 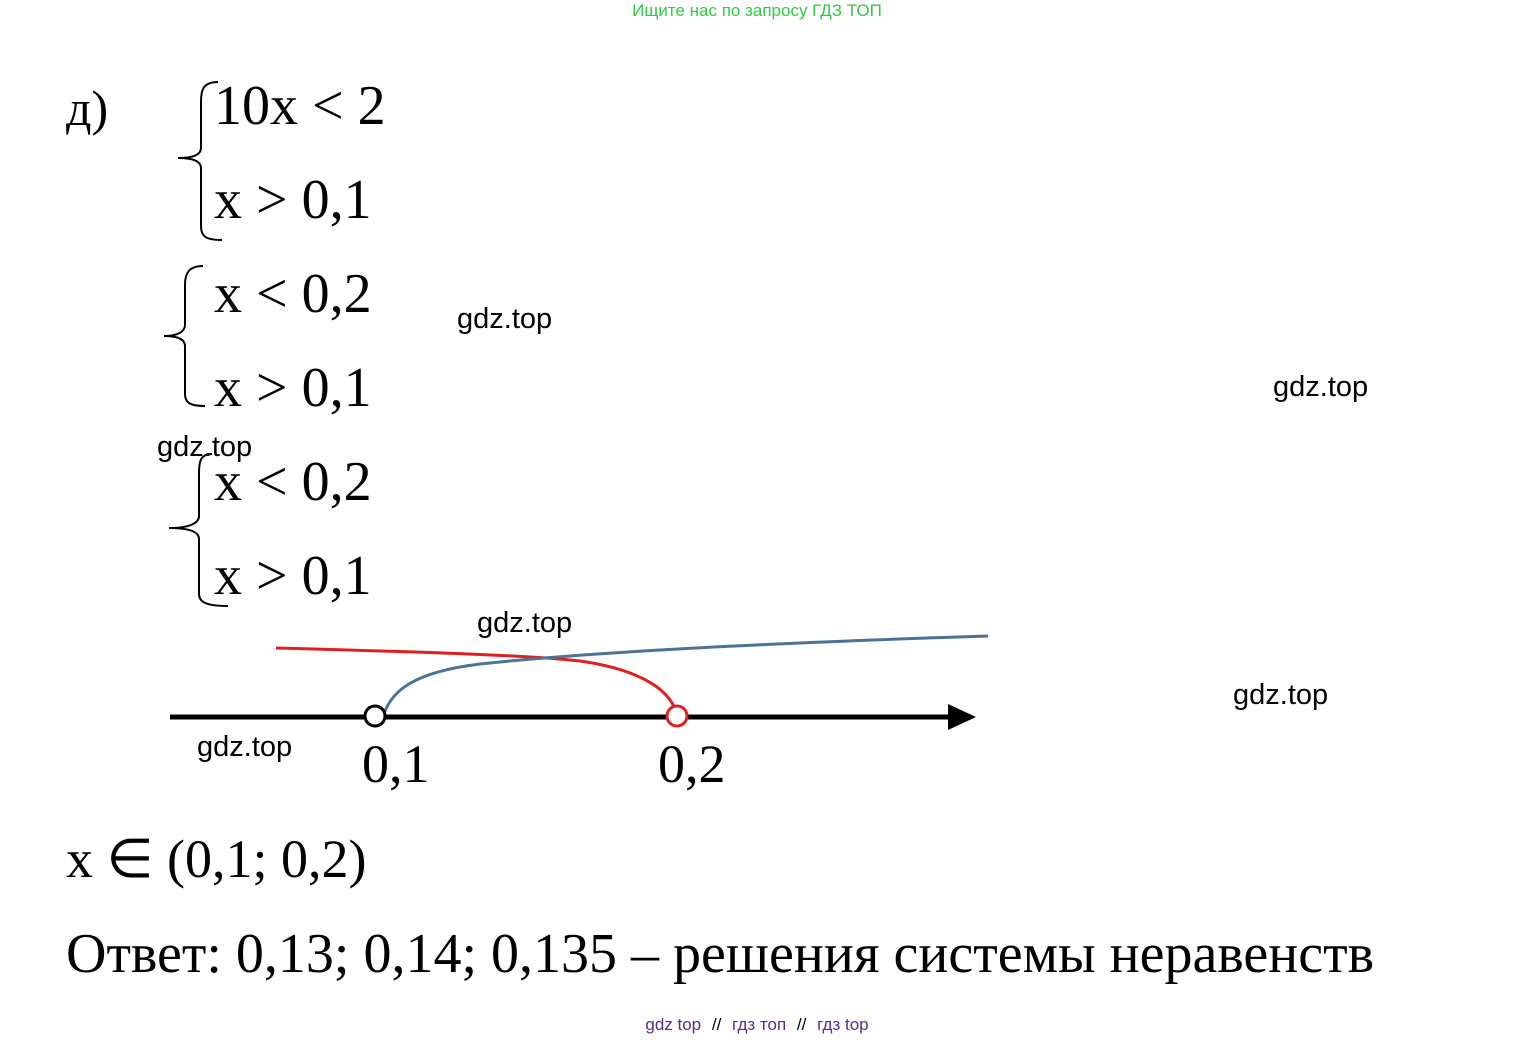 What do you see at coordinates (757, 10) in the screenshot?
I see `top-banner: Ищите нас по запросу ГДЗ ТОП` at bounding box center [757, 10].